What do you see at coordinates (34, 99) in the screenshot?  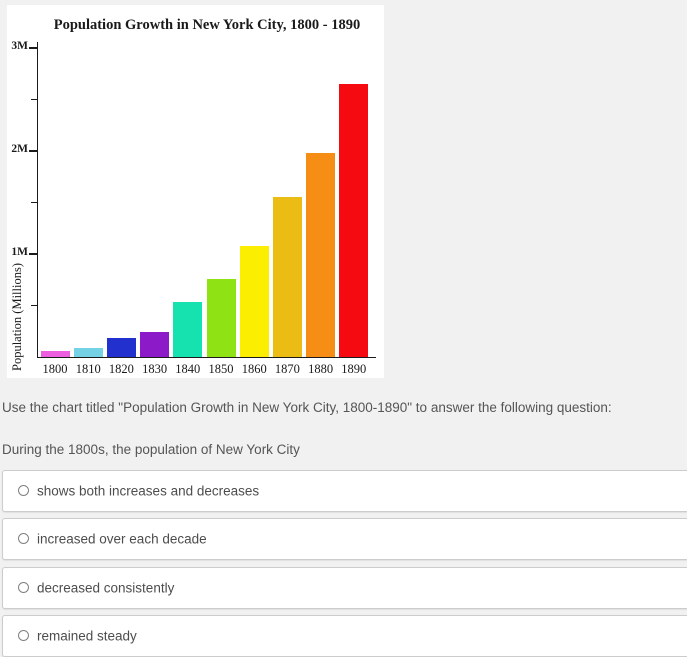 I see `minor-tick-2.5M` at bounding box center [34, 99].